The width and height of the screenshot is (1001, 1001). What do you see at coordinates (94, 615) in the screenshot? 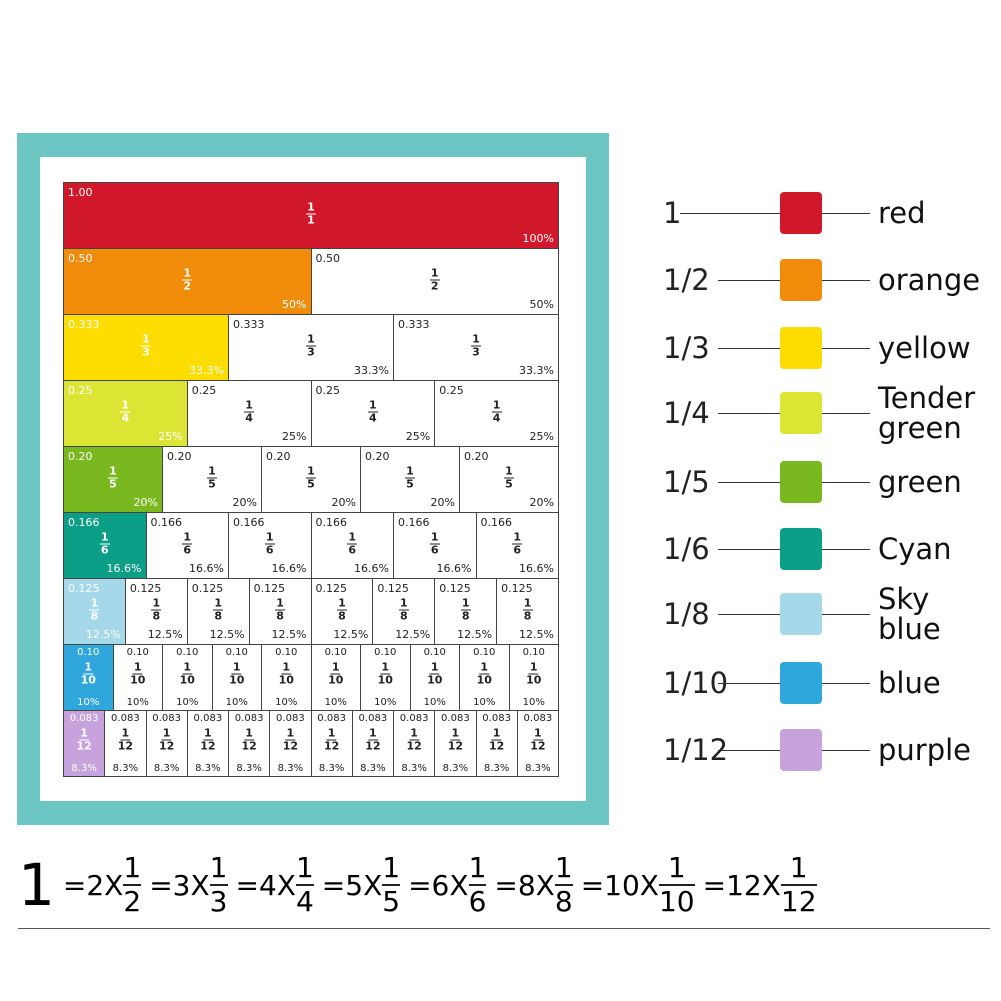
I see `tile-denominator: 8` at bounding box center [94, 615].